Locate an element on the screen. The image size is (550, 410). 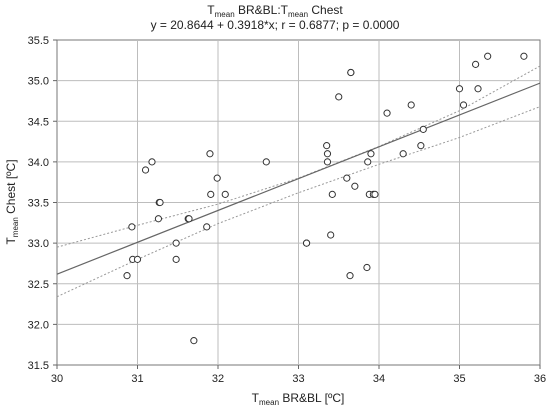
x-tick-label: 32 is located at coordinates (218, 379).